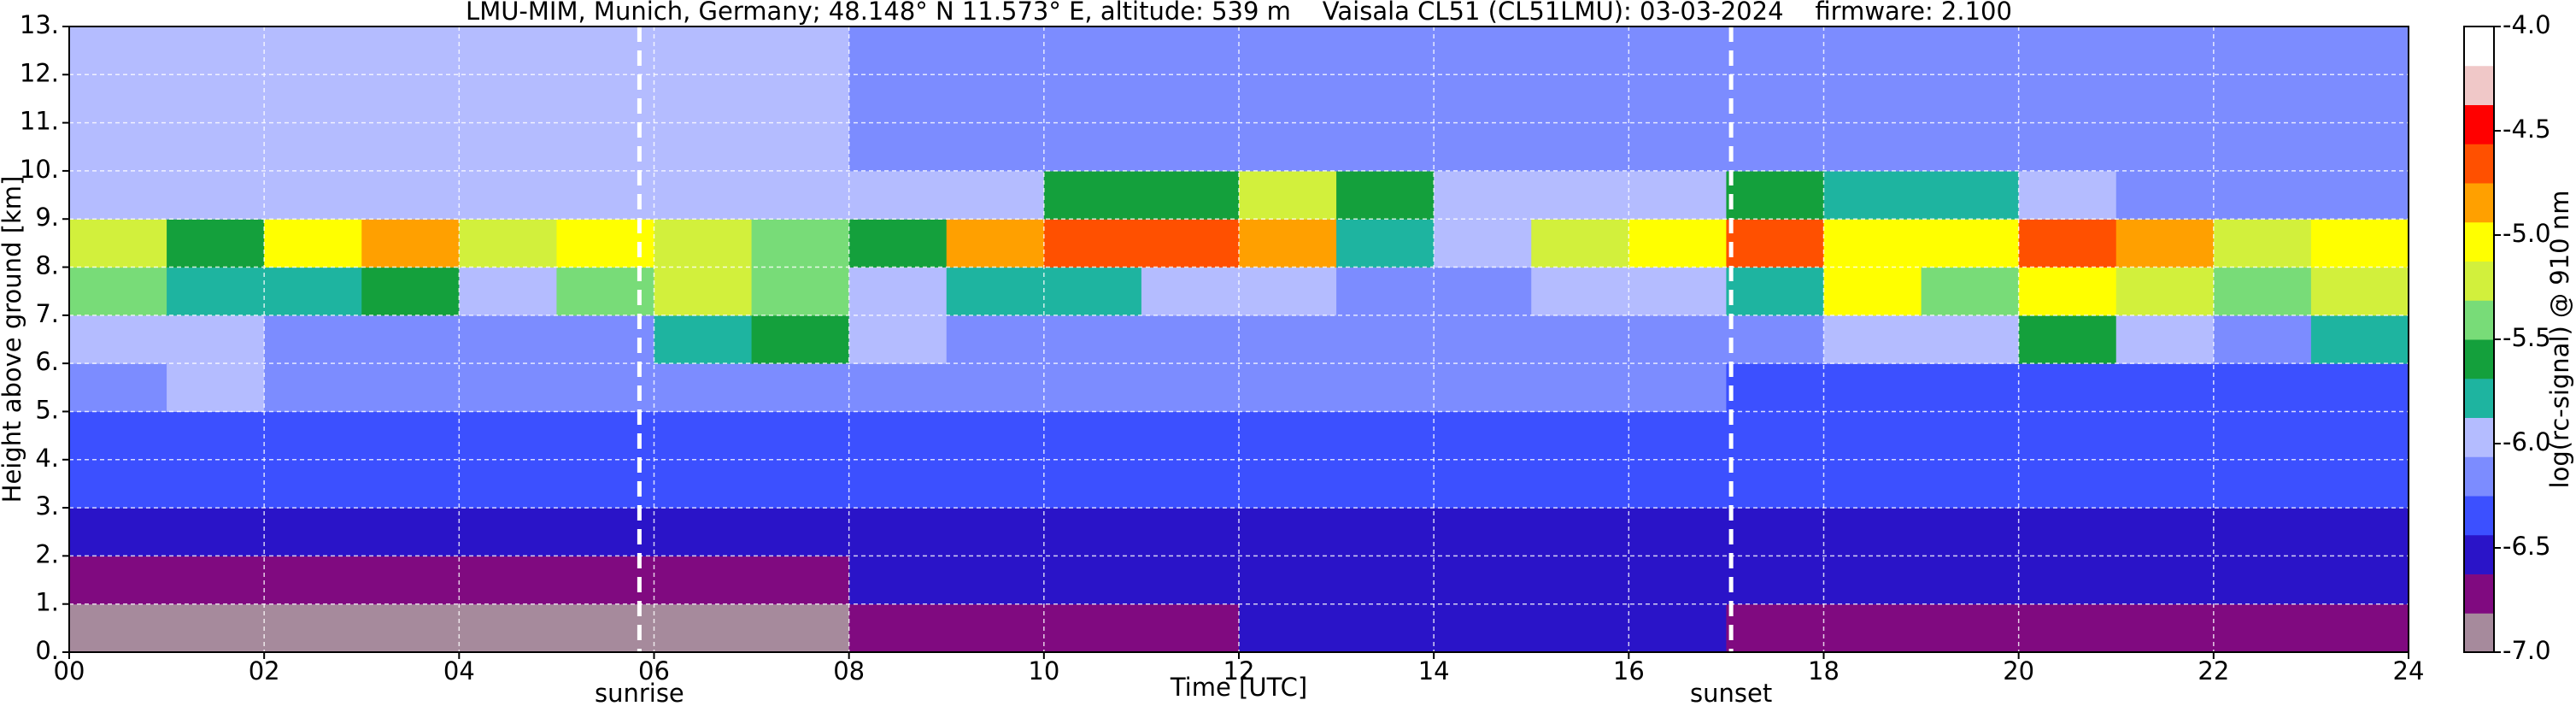 This screenshot has width=2576, height=706. I want to click on annotation-label: sunrise, so click(639, 692).